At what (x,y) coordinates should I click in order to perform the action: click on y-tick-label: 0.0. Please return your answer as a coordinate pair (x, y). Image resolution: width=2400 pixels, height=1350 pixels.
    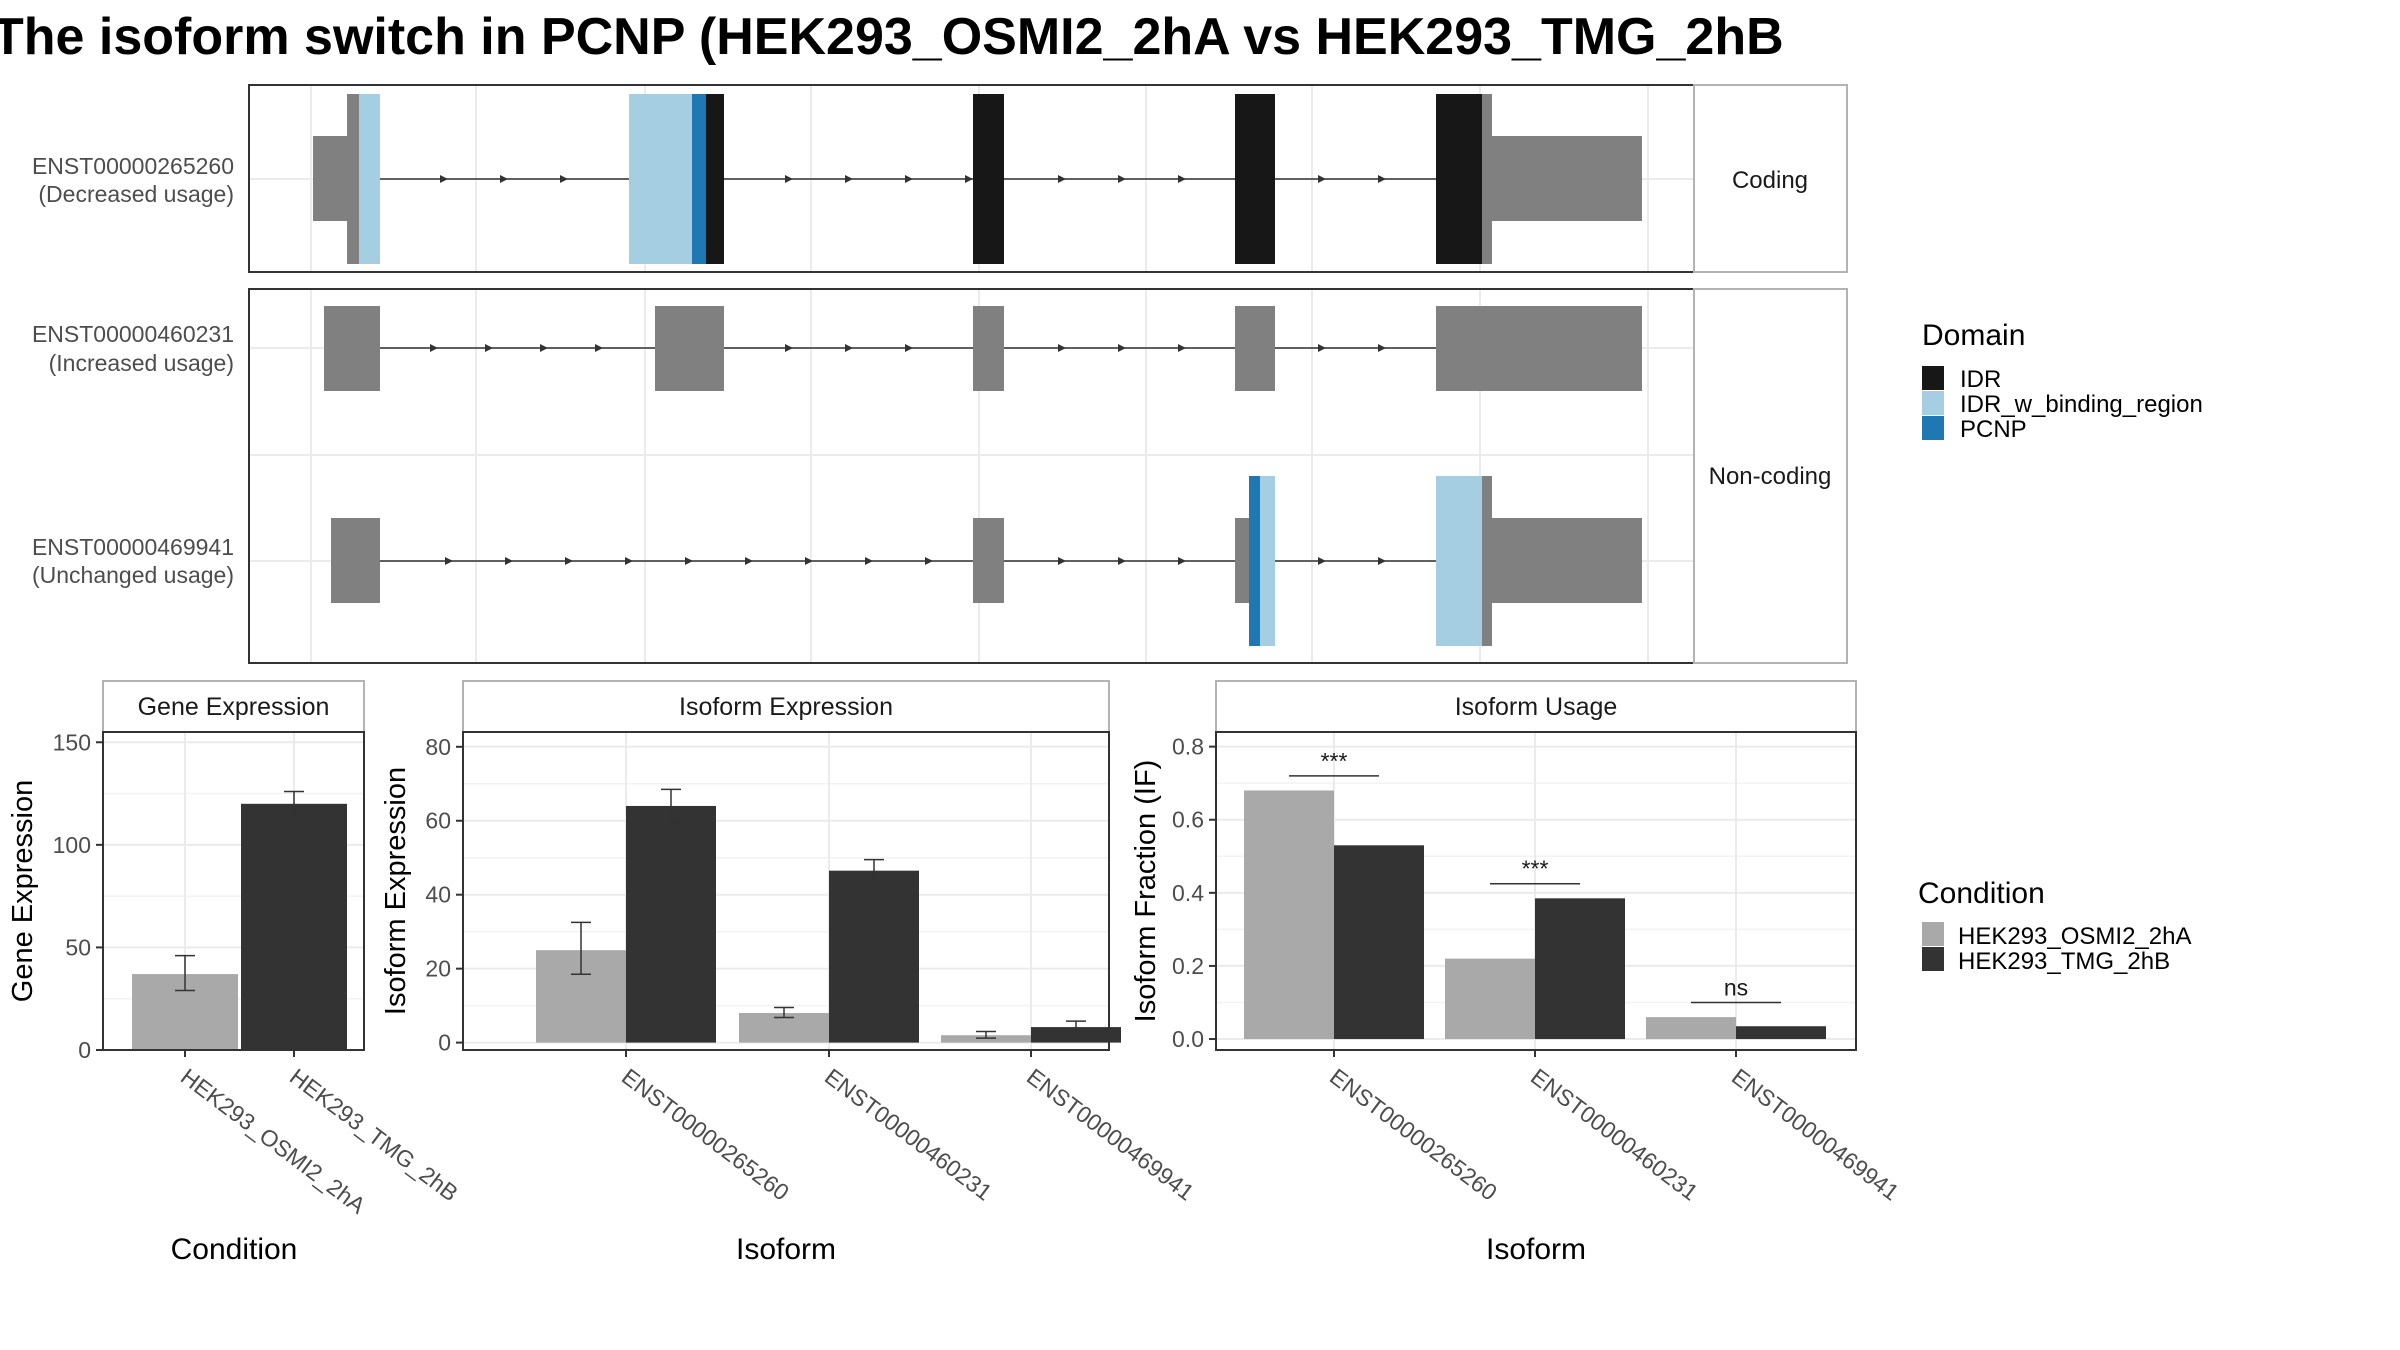
    Looking at the image, I should click on (1188, 1039).